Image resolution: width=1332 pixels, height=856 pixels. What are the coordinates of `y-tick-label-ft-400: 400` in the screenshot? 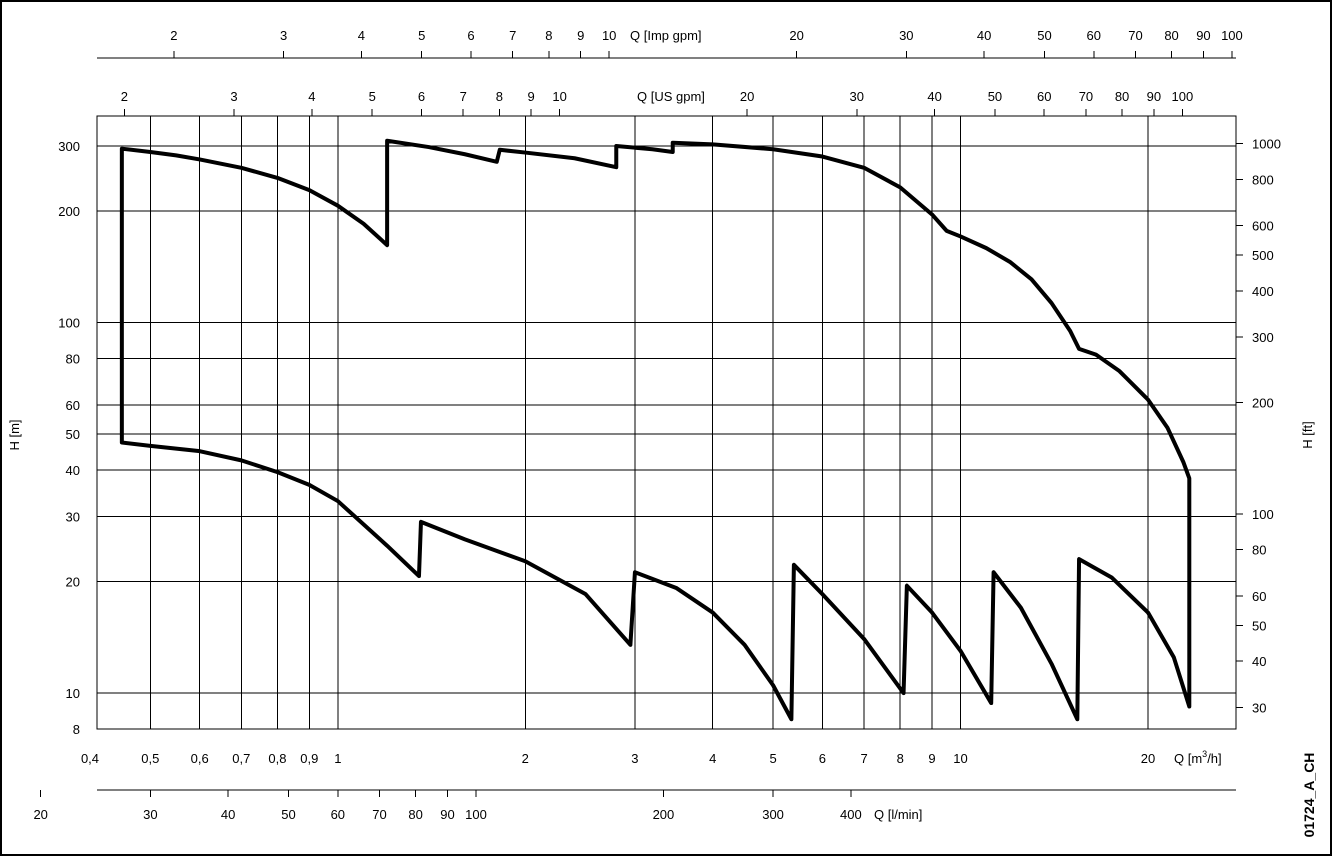 It's located at (1263, 291).